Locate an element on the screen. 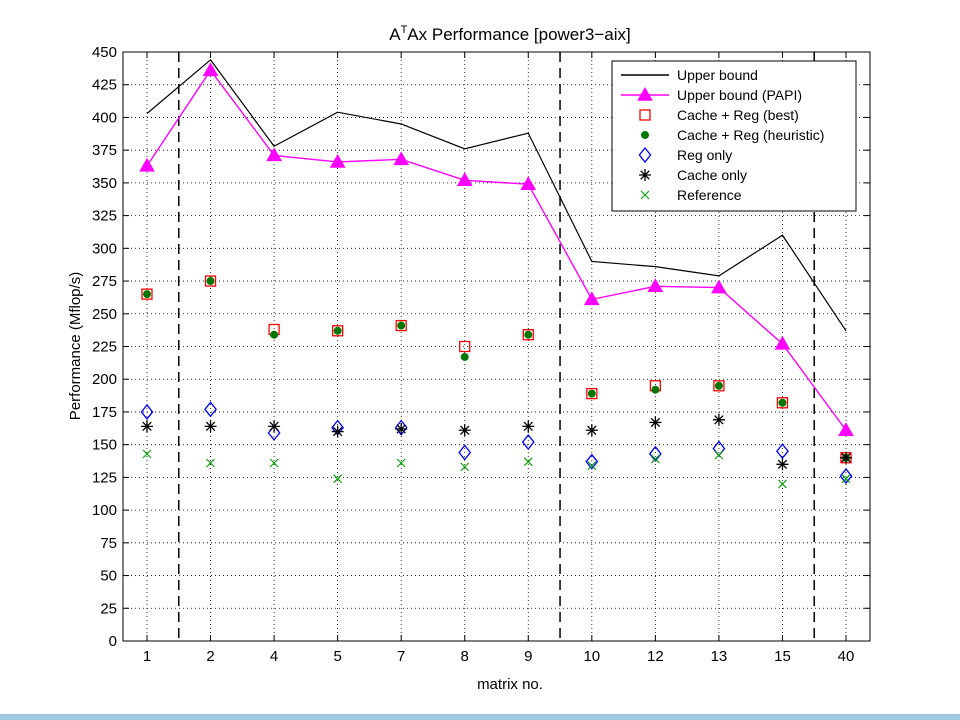  y-tick-label: 150 is located at coordinates (104, 445).